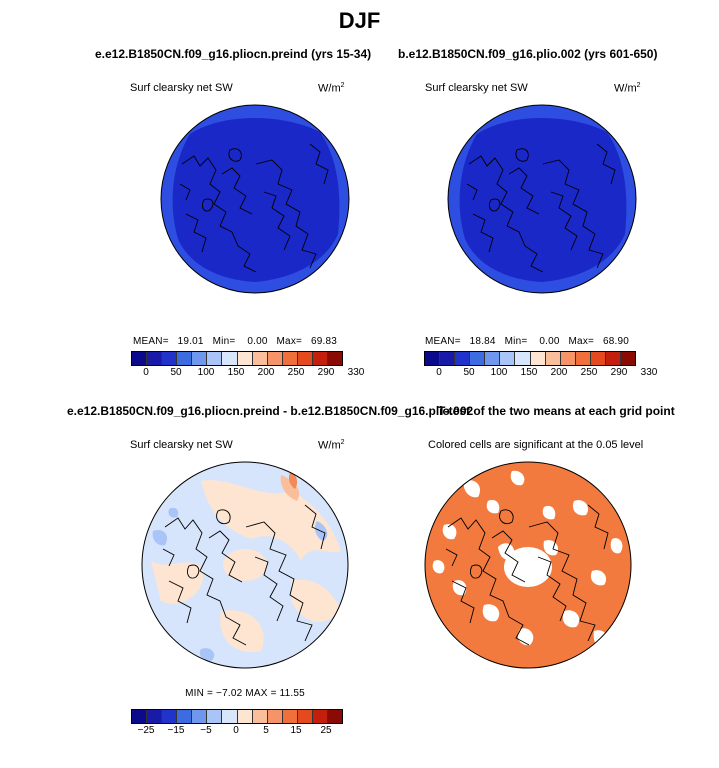  I want to click on colorbar-top-left, so click(237, 358).